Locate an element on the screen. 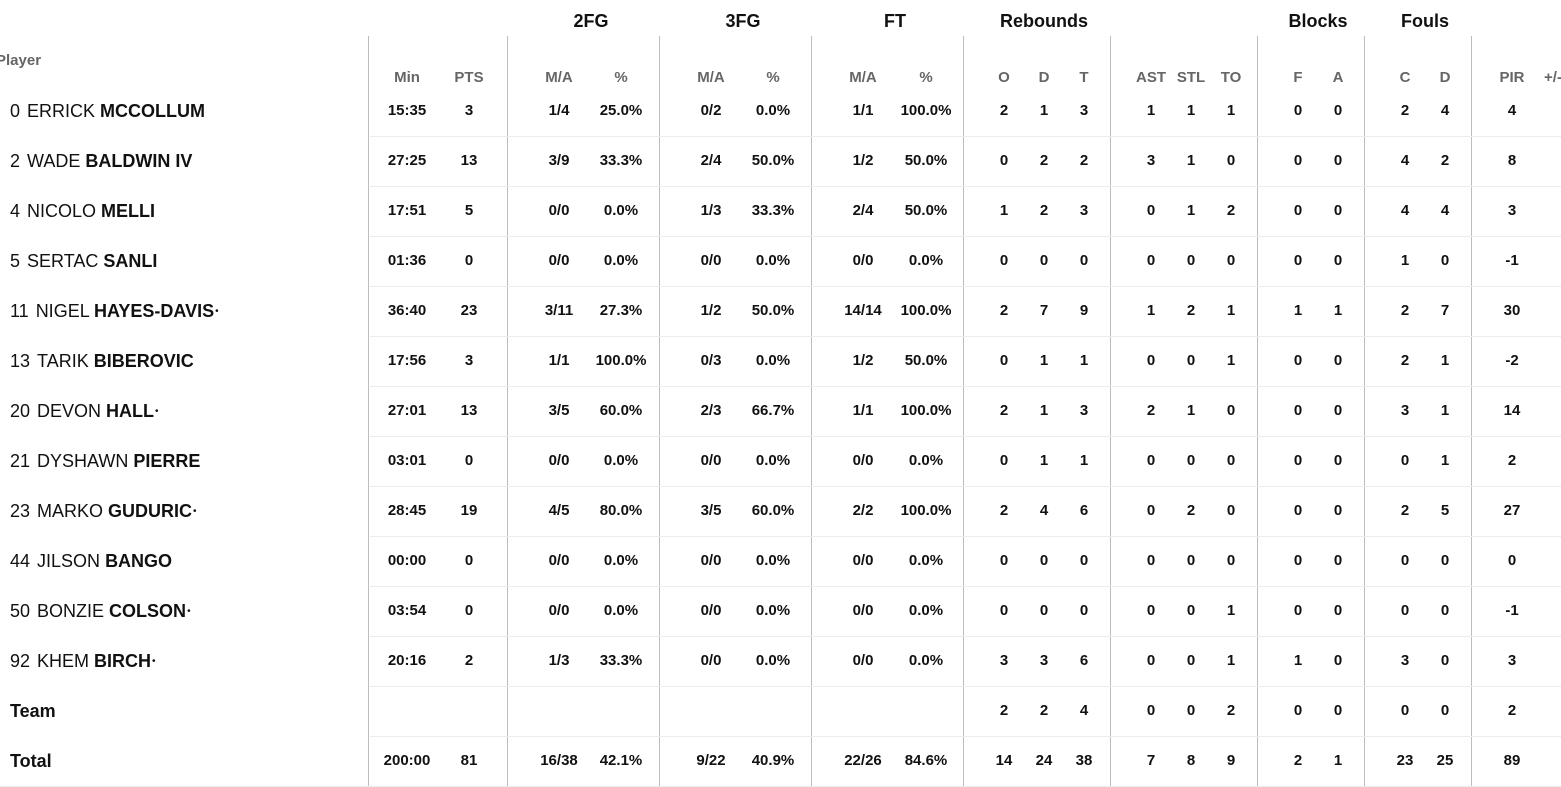 This screenshot has width=1561, height=787. player-name: 20 DEVON HALL• is located at coordinates (84, 411).